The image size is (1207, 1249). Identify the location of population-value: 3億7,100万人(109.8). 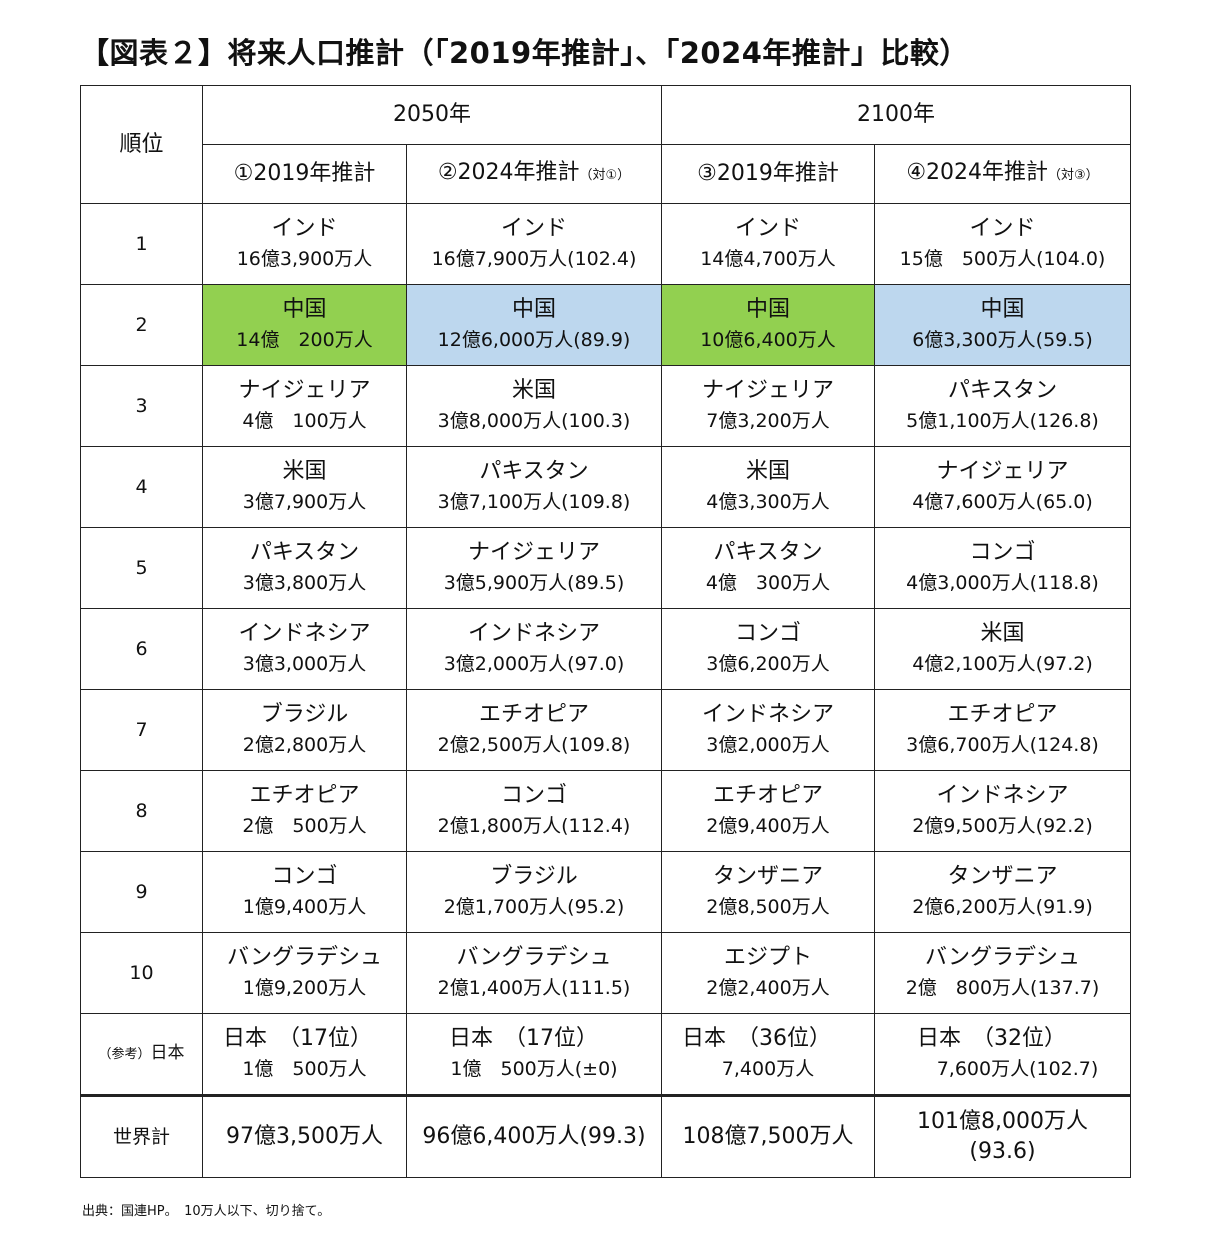
(534, 502).